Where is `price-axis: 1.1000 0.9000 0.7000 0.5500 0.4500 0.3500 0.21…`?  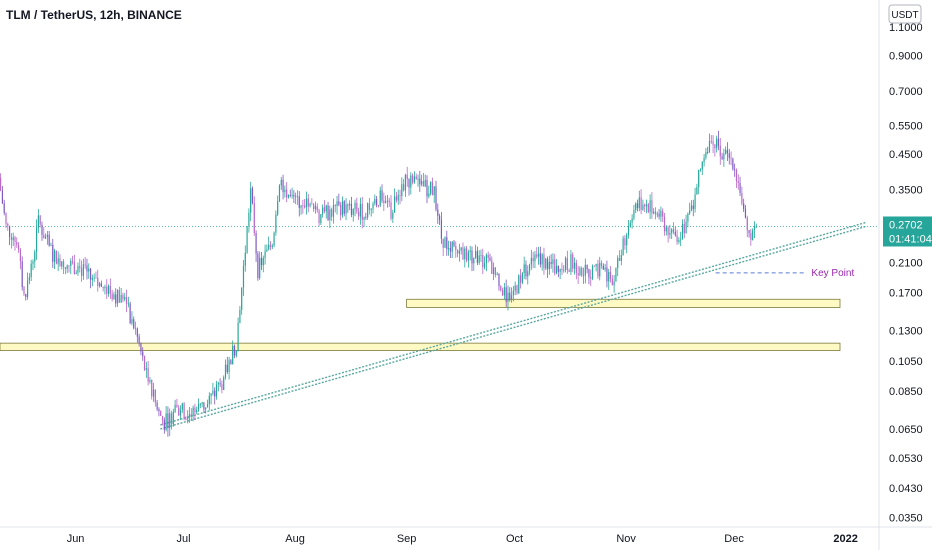 price-axis: 1.1000 0.9000 0.7000 0.5500 0.4500 0.3500 0.21… is located at coordinates (905, 275).